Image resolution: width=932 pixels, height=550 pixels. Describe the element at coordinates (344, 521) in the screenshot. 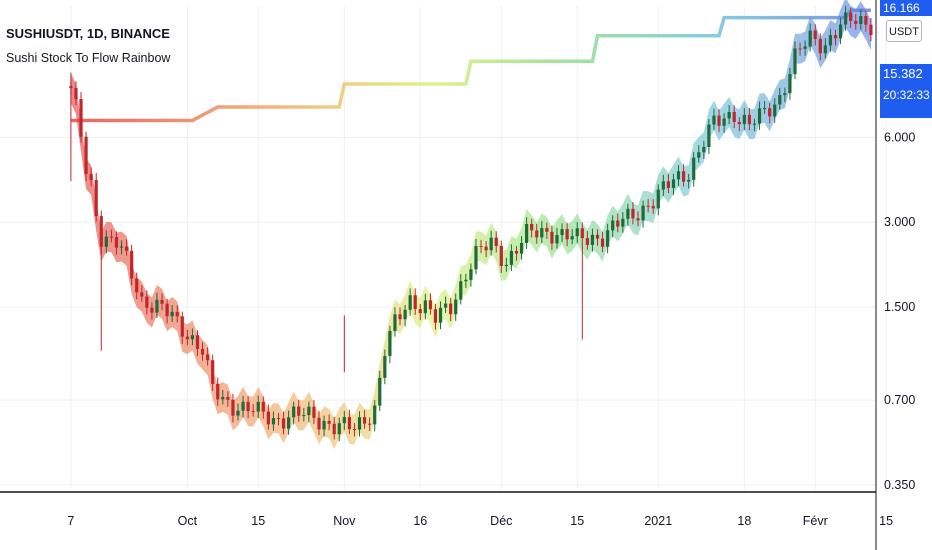

I see `x-tick-label: Nov` at that location.